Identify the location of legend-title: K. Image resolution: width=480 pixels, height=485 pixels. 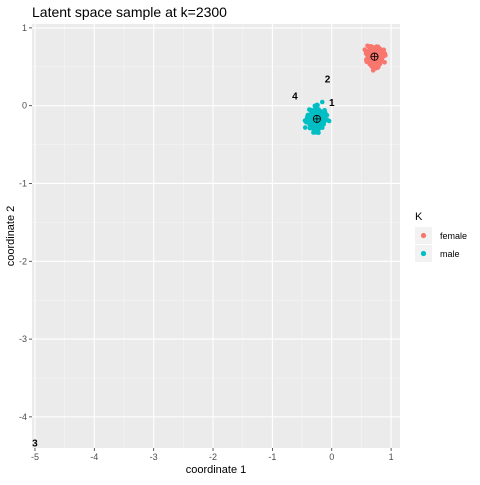
(419, 217).